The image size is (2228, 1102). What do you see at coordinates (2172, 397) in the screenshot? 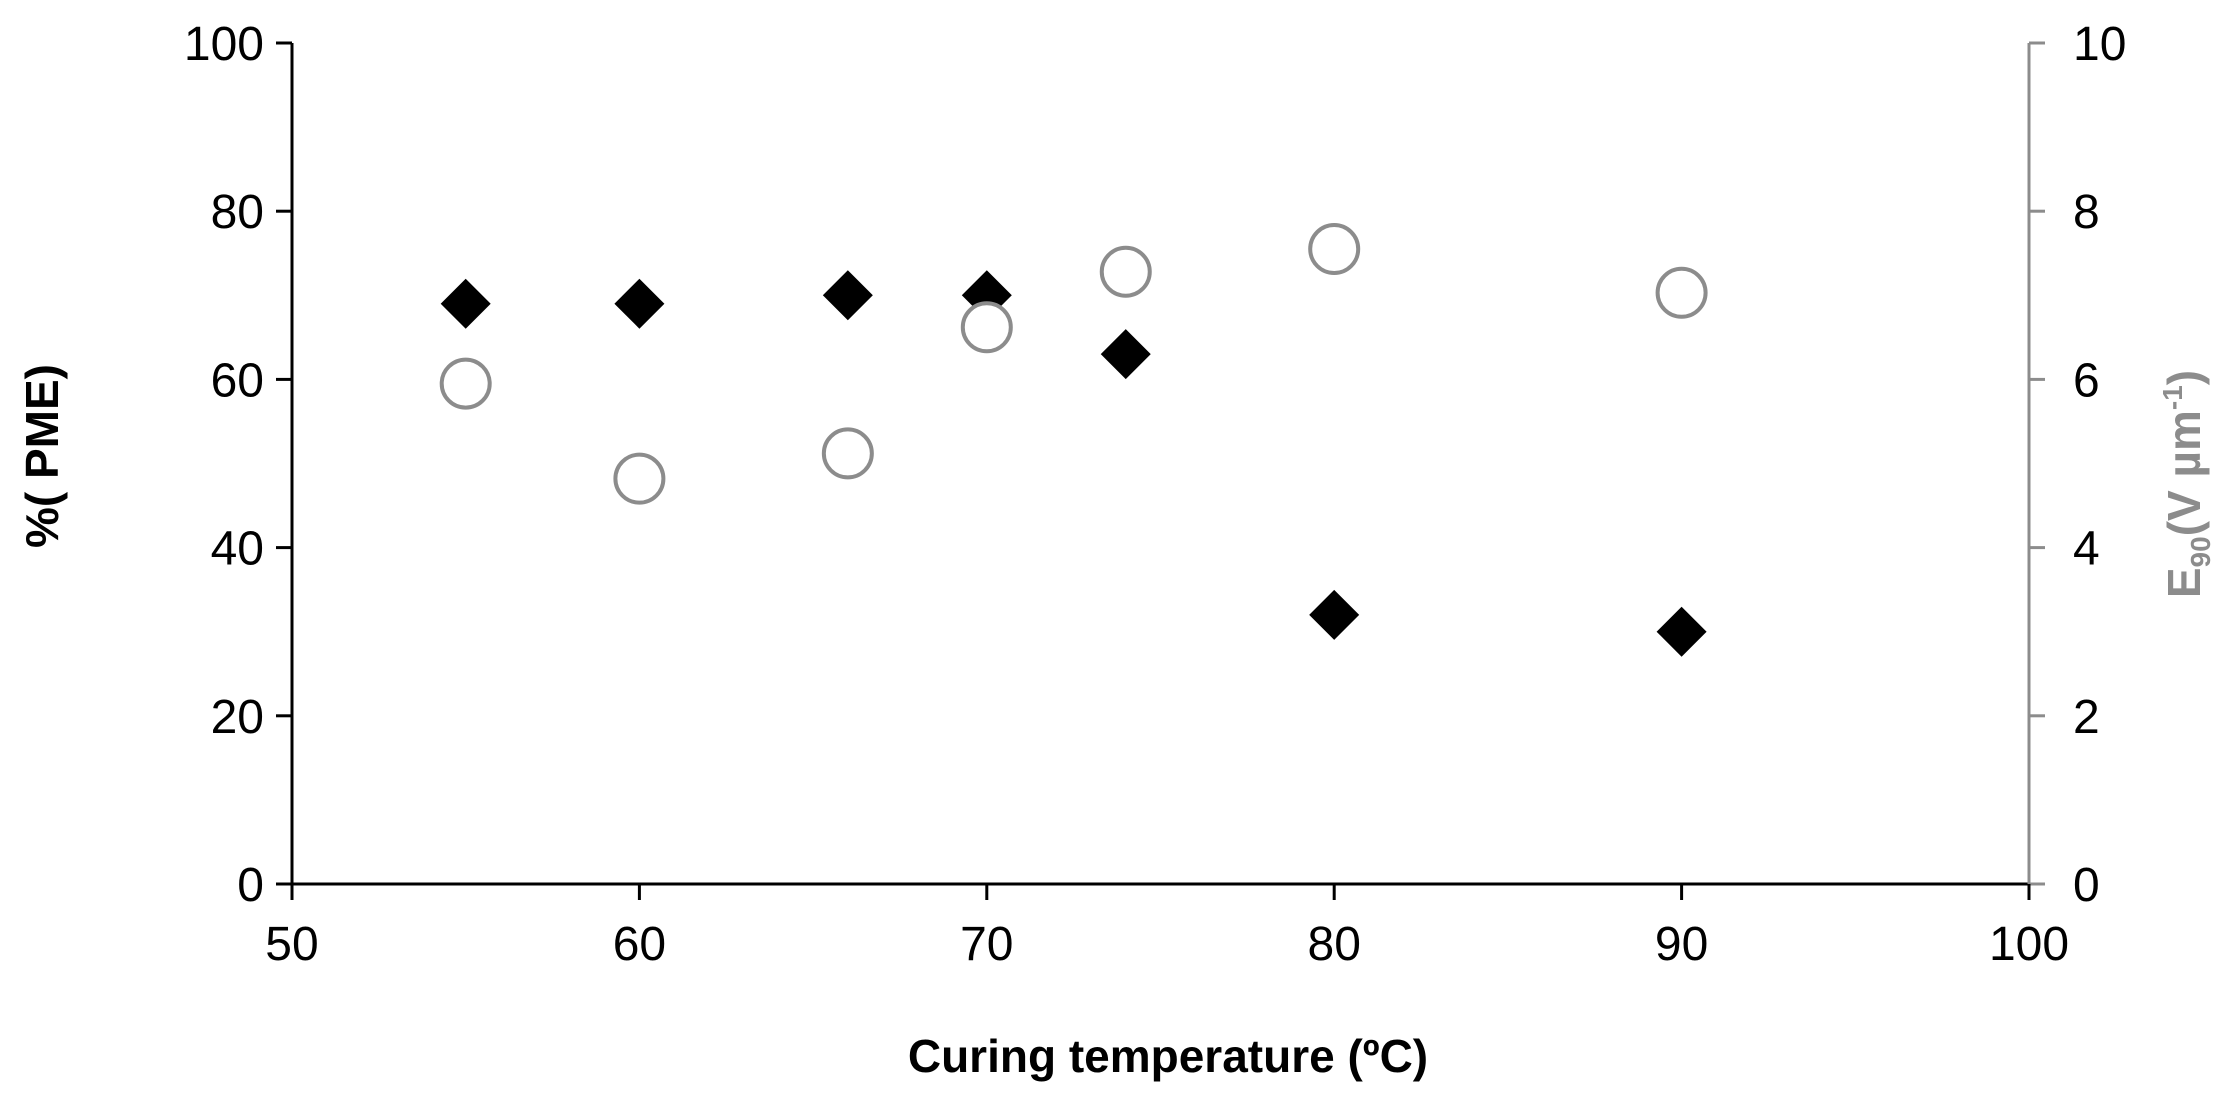
I see `right-title-sup: -1` at bounding box center [2172, 397].